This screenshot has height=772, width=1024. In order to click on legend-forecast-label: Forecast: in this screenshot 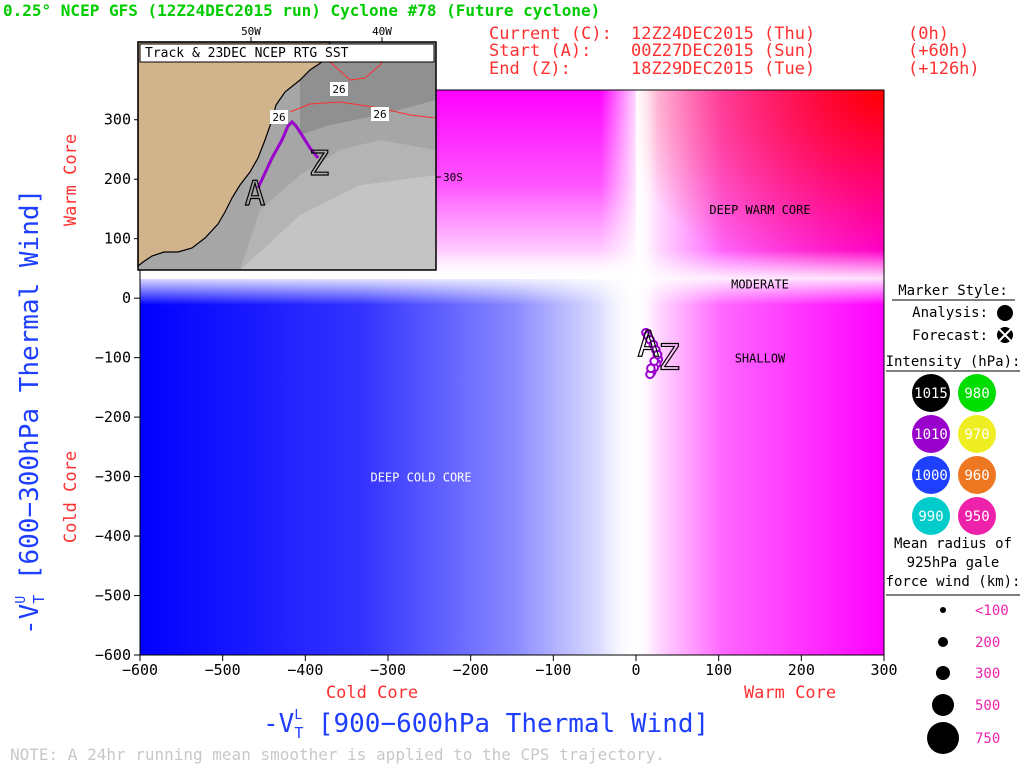, I will do `click(950, 336)`.